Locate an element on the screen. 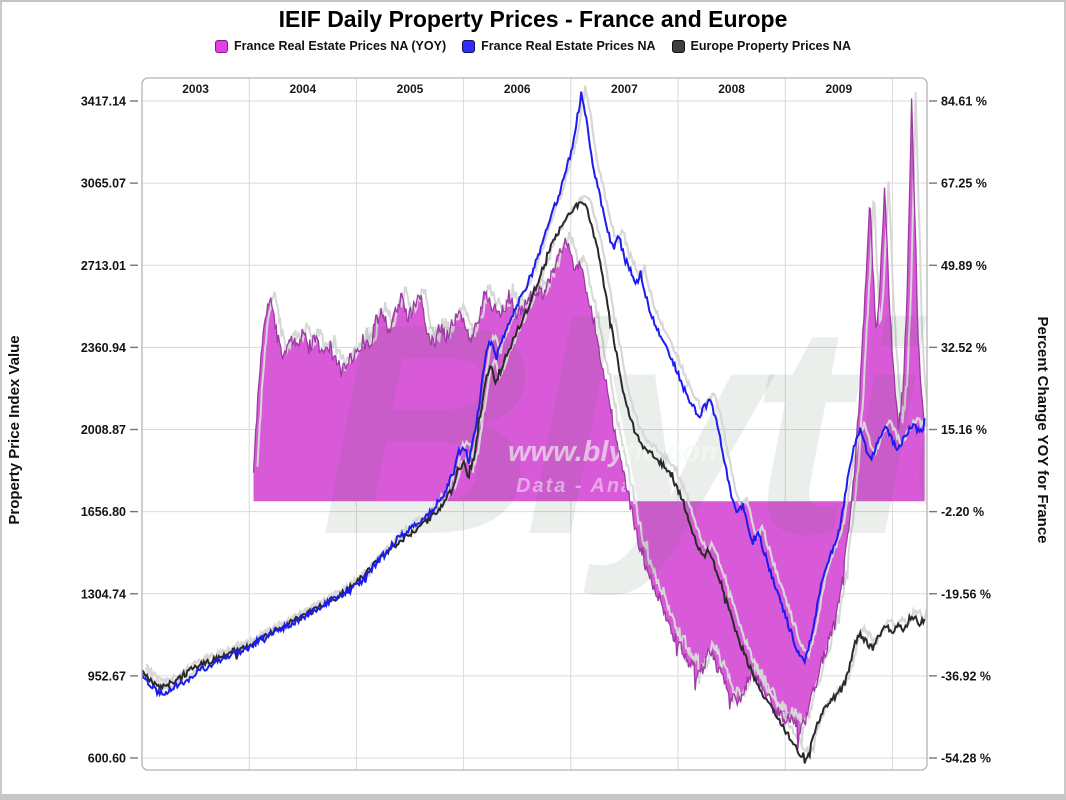  legend-item-france-index: France Real Estate Prices NA is located at coordinates (559, 46).